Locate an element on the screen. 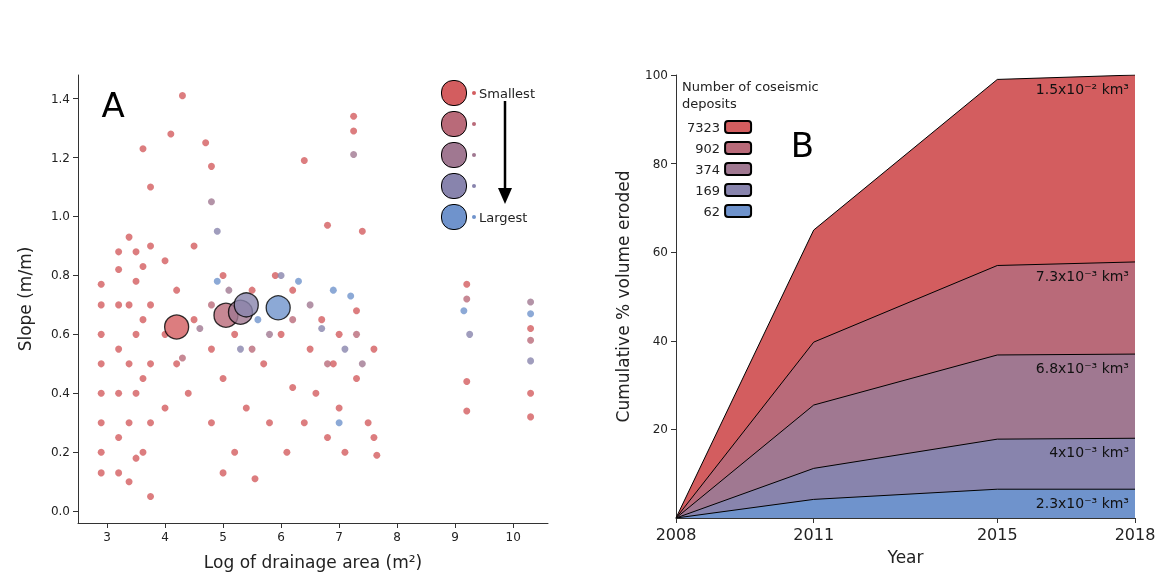  x-axis-title: Log of drainage area (m²) is located at coordinates (313, 561).